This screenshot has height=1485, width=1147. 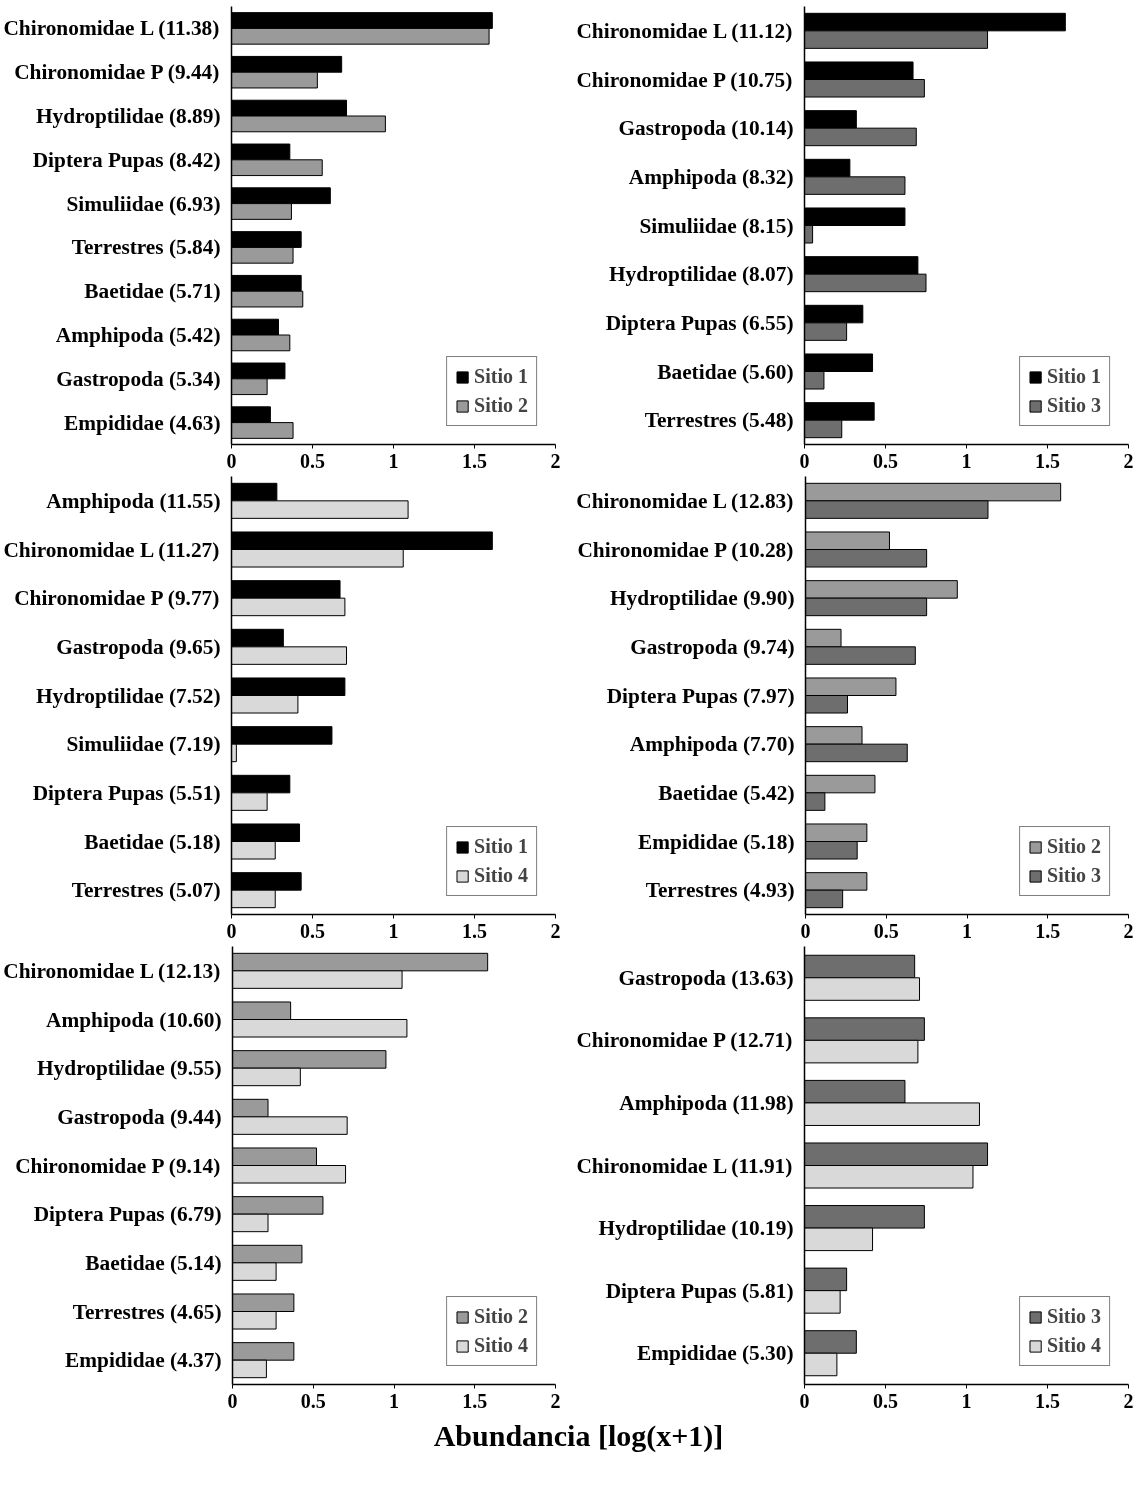 I want to click on y-tick-label: Terrestres (5.07), so click(x=146, y=890).